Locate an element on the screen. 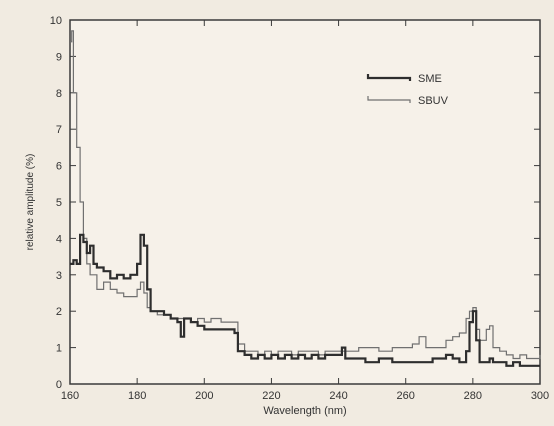 This screenshot has width=554, height=426. x-tick-label: 220 is located at coordinates (271, 396).